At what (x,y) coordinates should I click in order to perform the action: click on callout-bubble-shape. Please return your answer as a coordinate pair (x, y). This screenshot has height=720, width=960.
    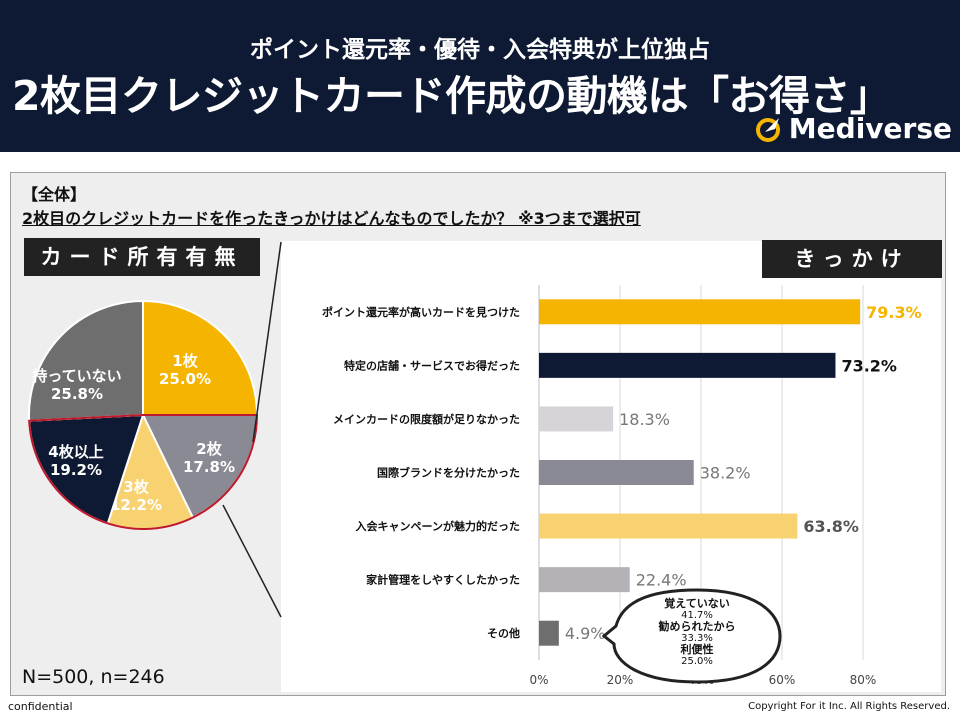
    Looking at the image, I should click on (691, 636).